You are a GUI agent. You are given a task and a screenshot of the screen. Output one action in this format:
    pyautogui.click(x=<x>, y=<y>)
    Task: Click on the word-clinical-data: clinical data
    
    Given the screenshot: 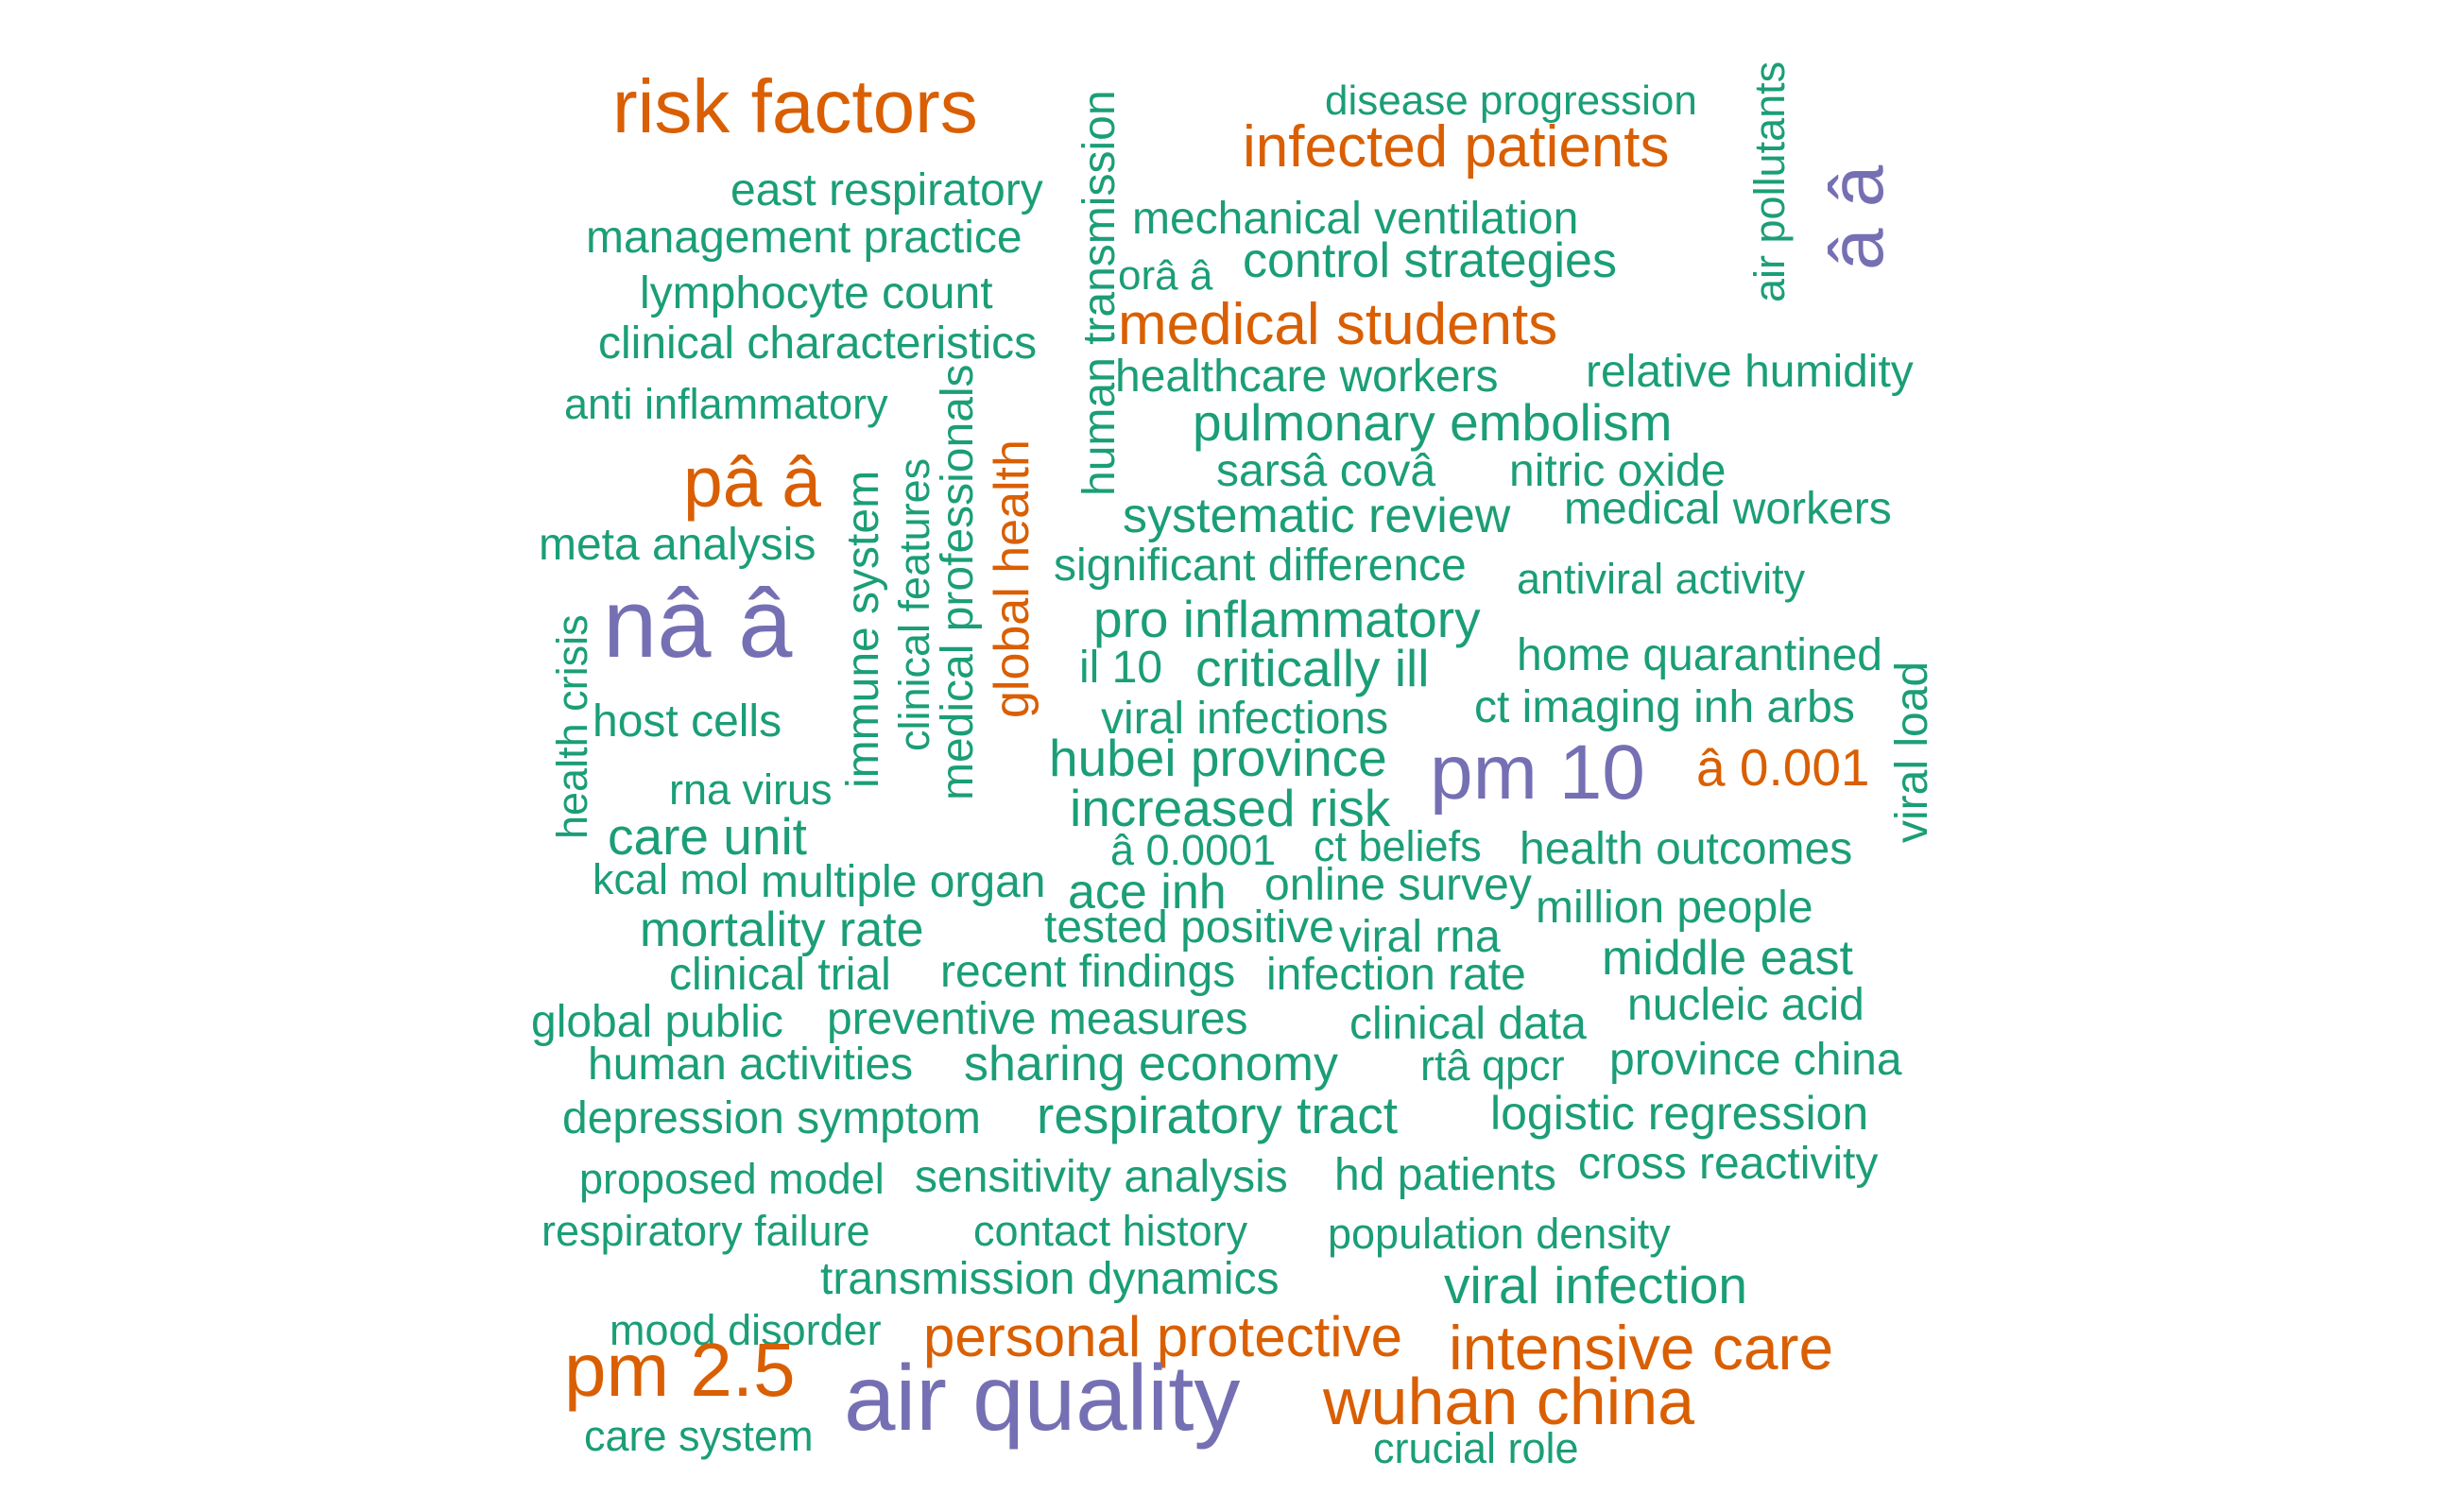 What is the action you would take?
    pyautogui.click(x=1468, y=1024)
    